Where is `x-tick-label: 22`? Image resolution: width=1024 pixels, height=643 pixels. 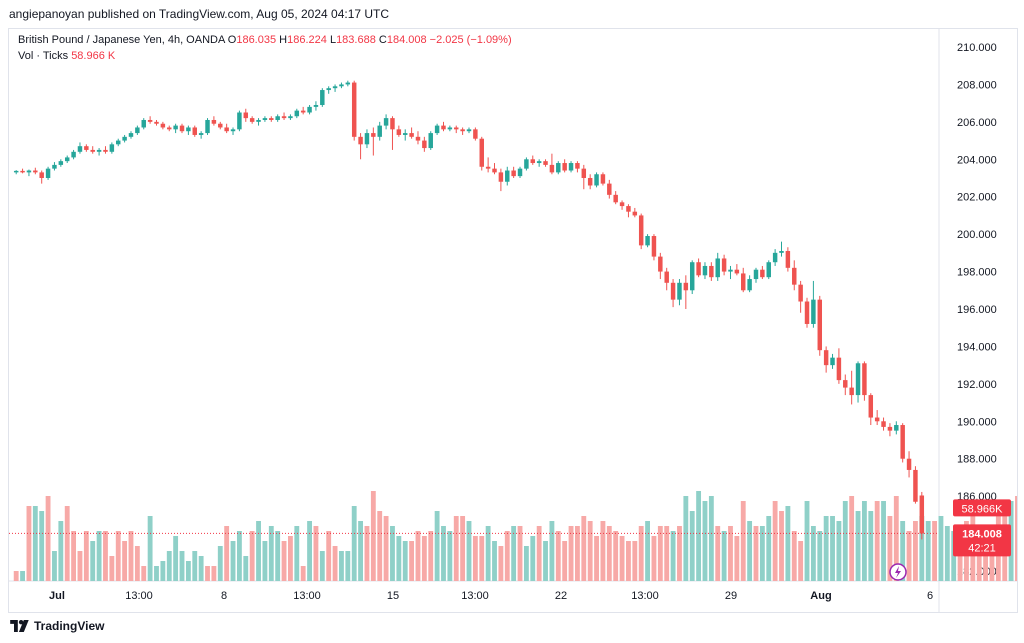 x-tick-label: 22 is located at coordinates (561, 596).